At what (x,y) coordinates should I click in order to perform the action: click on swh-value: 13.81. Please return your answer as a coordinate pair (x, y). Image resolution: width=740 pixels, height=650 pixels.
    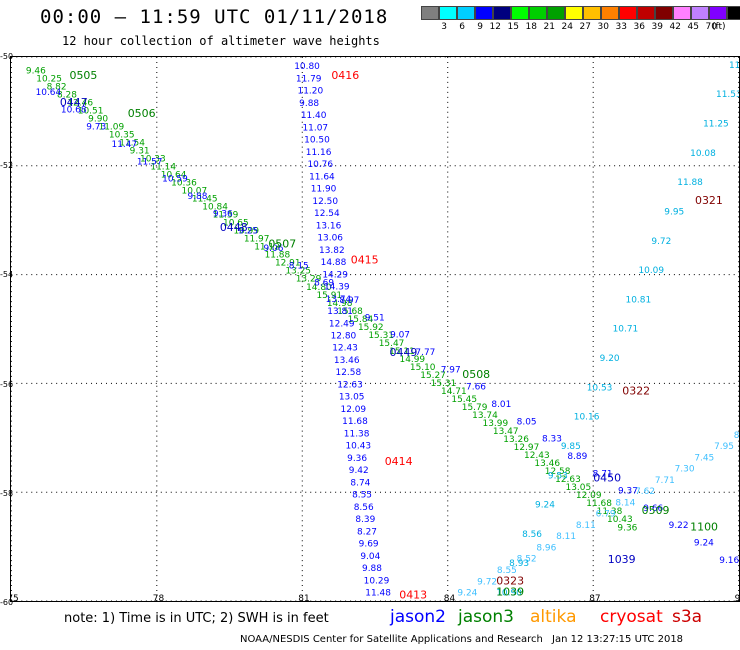
    Looking at the image, I should click on (340, 312).